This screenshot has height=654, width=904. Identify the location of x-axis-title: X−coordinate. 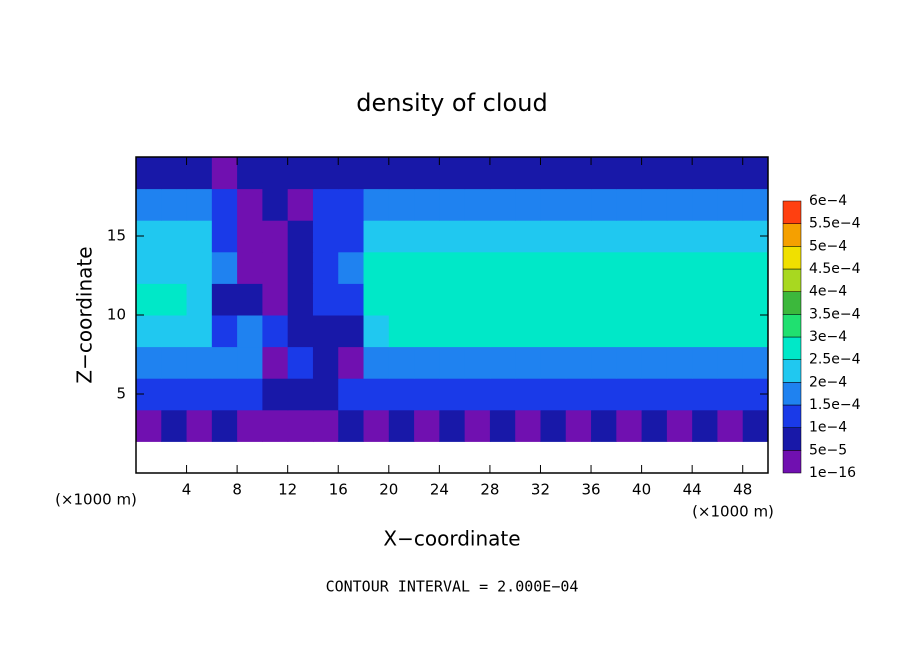
(451, 539).